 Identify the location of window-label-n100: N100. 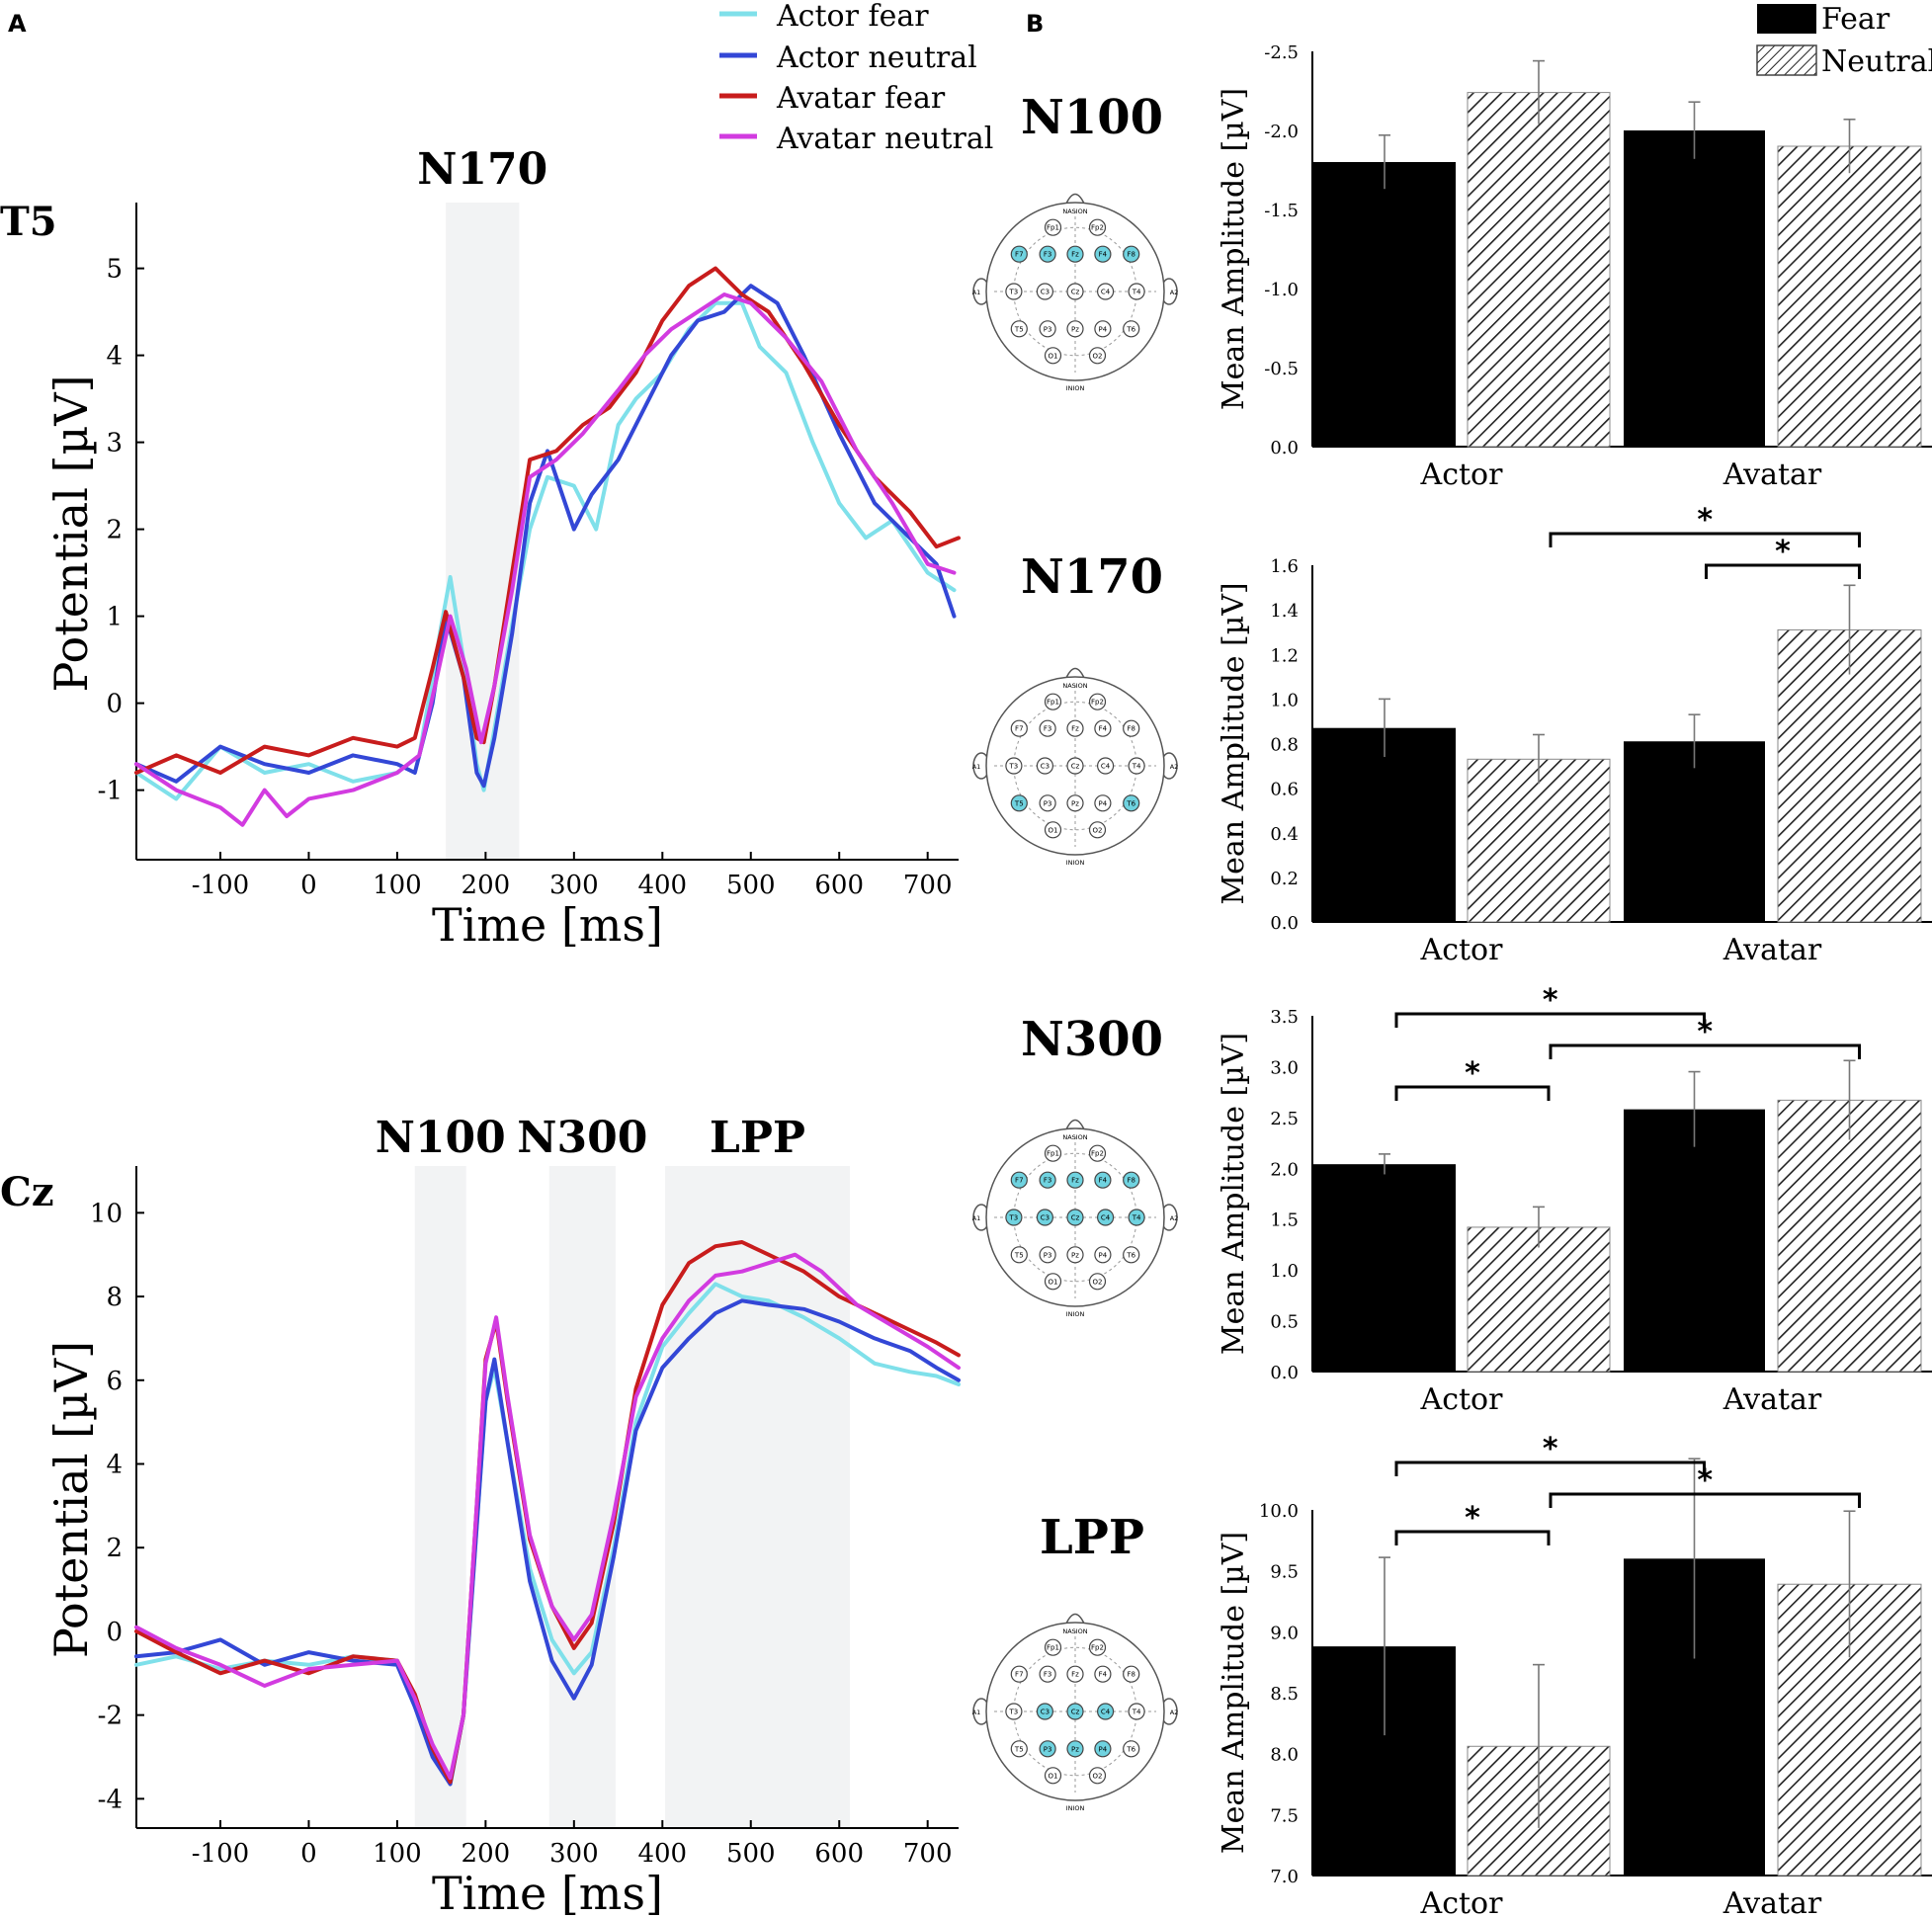
(441, 1138).